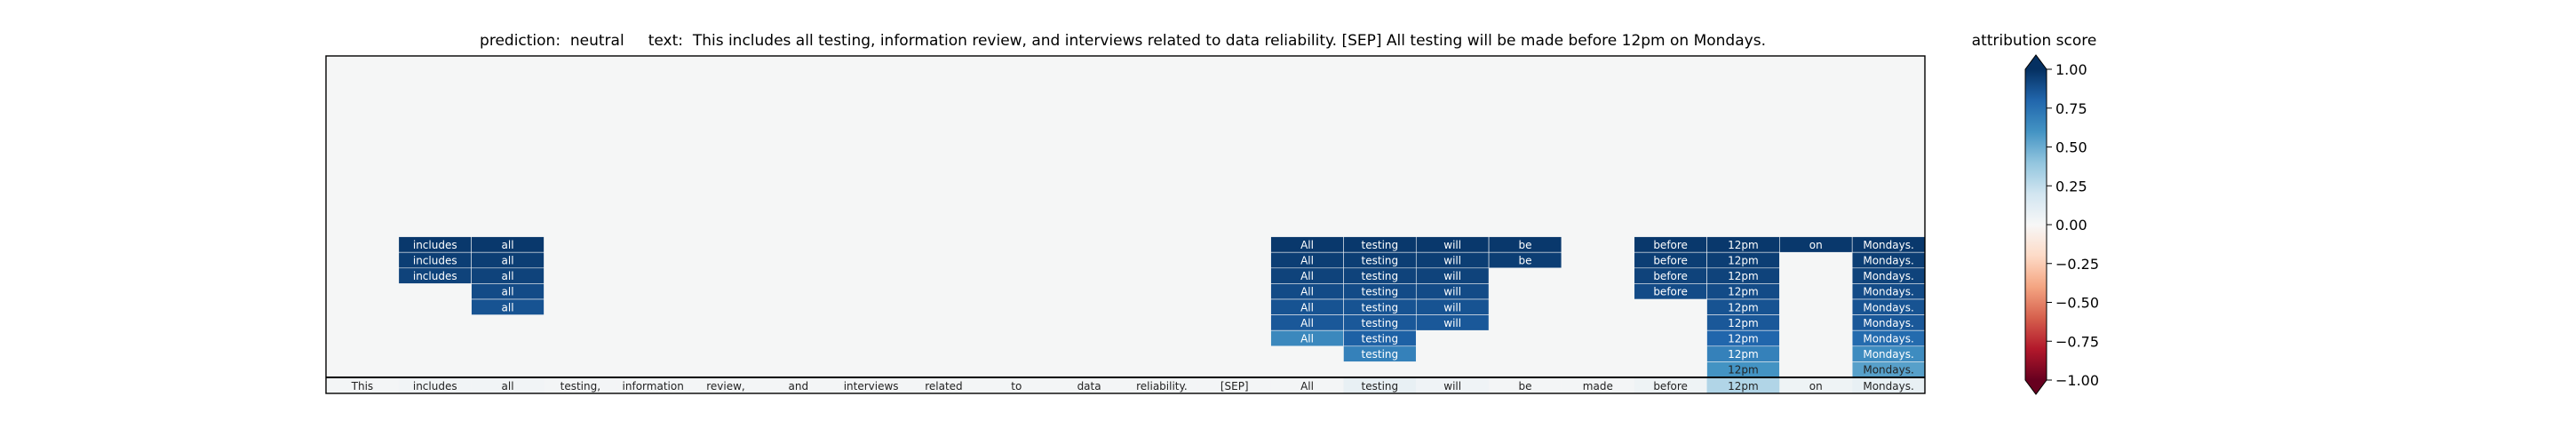  I want to click on token-label: [SEP], so click(1234, 386).